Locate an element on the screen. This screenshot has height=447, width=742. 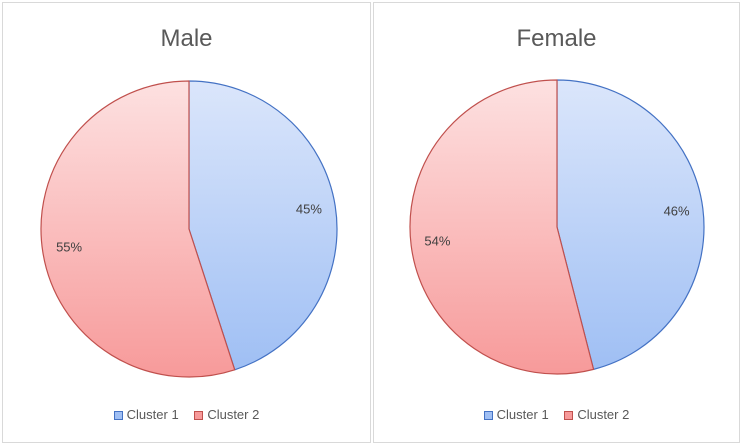
data-label-cluster-1: 45% is located at coordinates (309, 208).